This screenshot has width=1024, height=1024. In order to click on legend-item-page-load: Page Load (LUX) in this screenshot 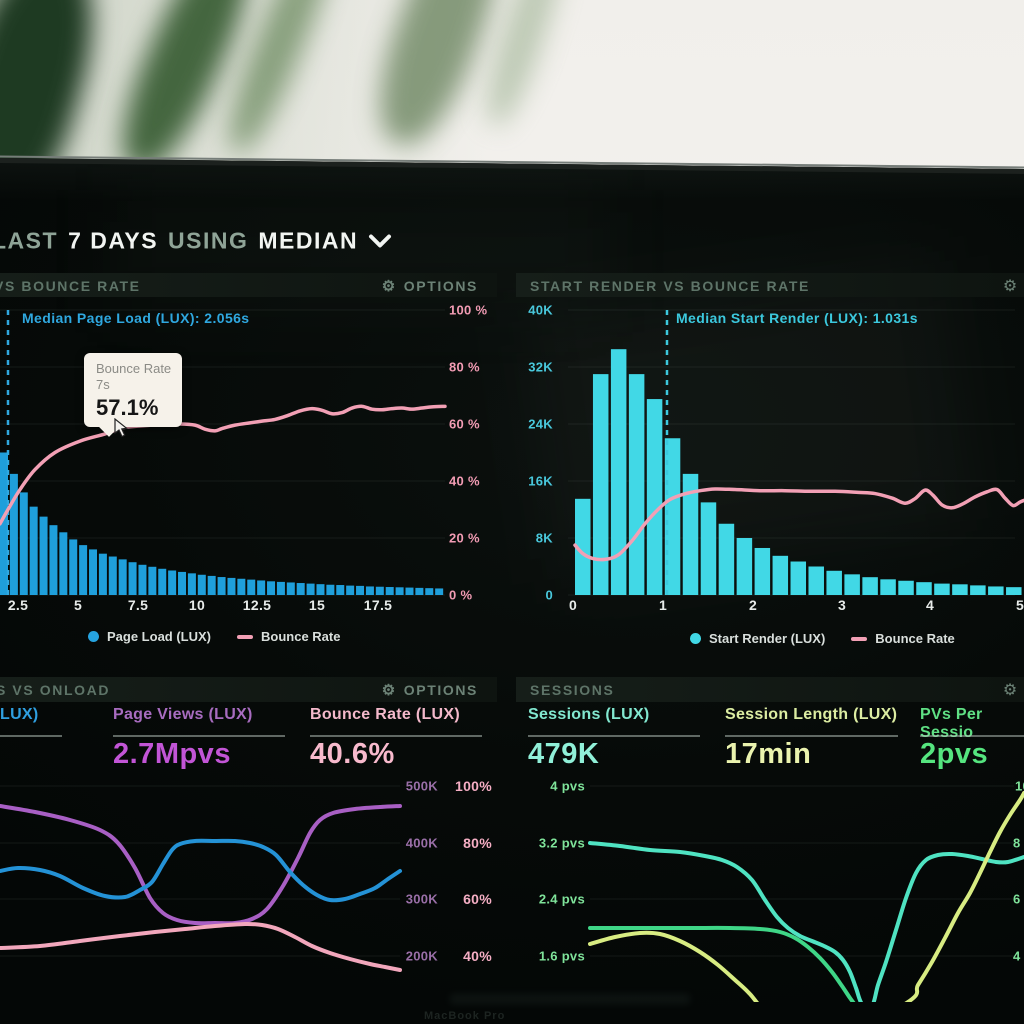, I will do `click(149, 636)`.